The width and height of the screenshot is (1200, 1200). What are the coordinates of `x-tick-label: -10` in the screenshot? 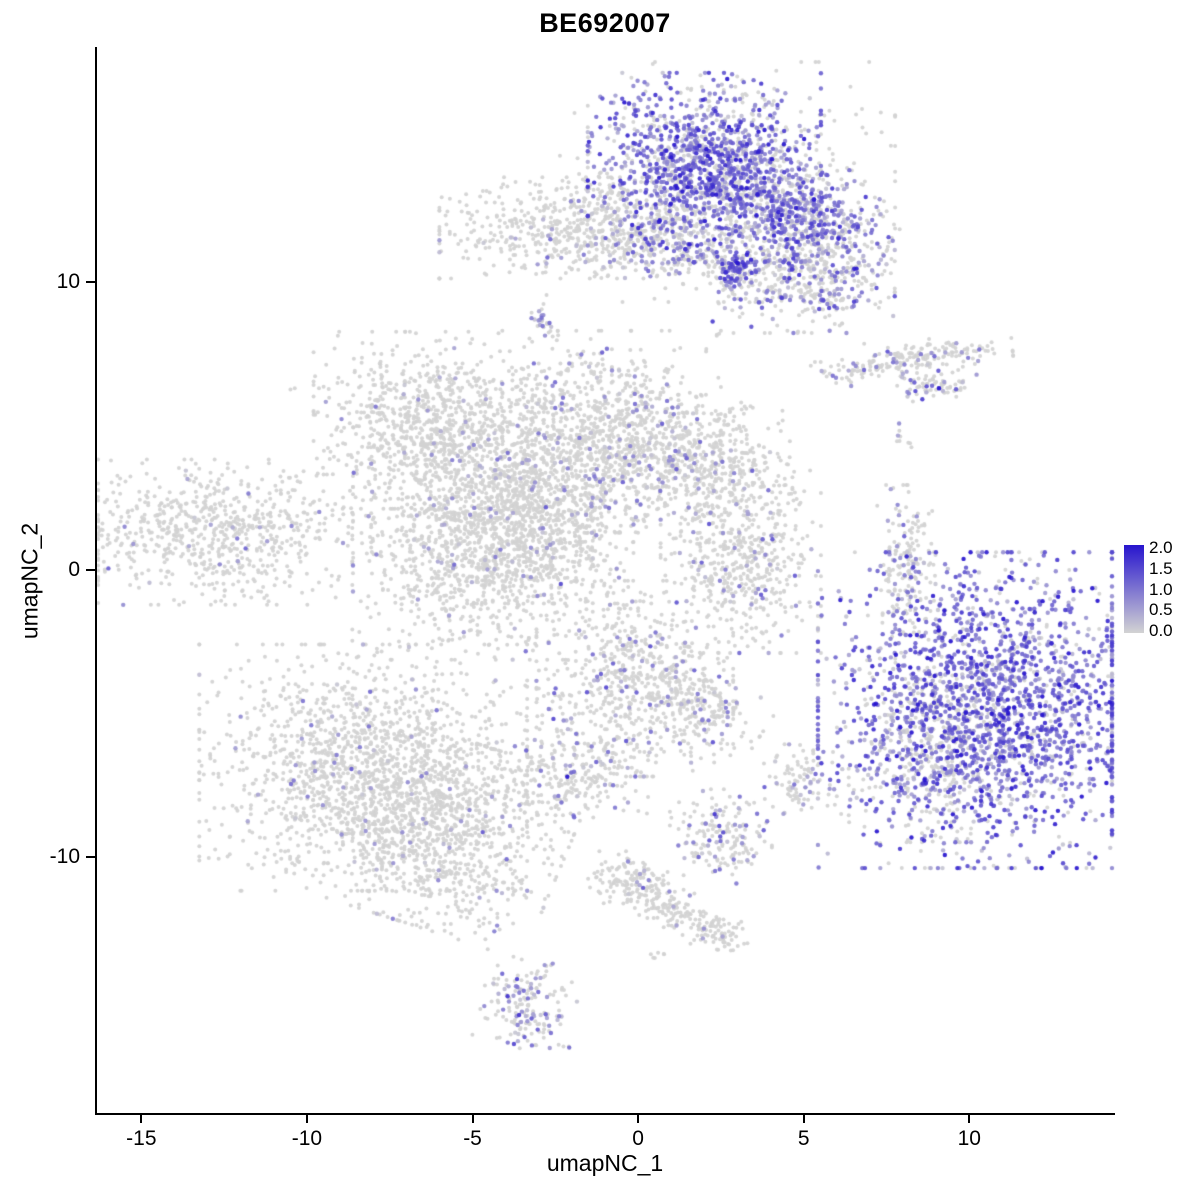 It's located at (307, 1138).